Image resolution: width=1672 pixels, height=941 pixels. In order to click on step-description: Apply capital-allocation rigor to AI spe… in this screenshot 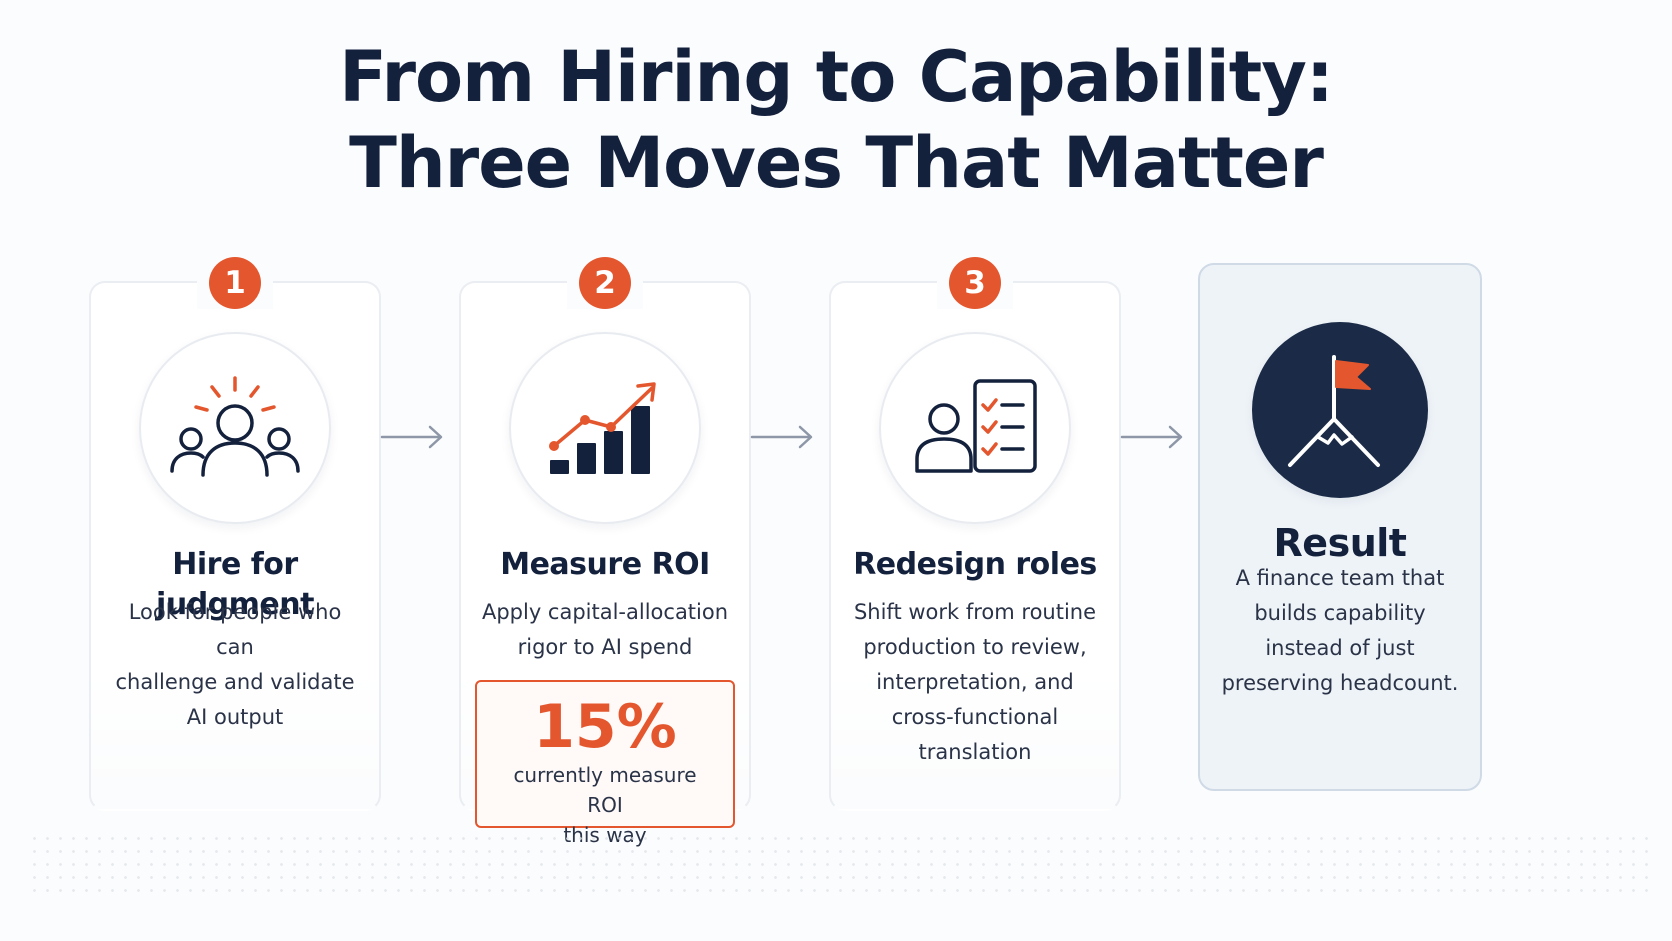, I will do `click(605, 629)`.